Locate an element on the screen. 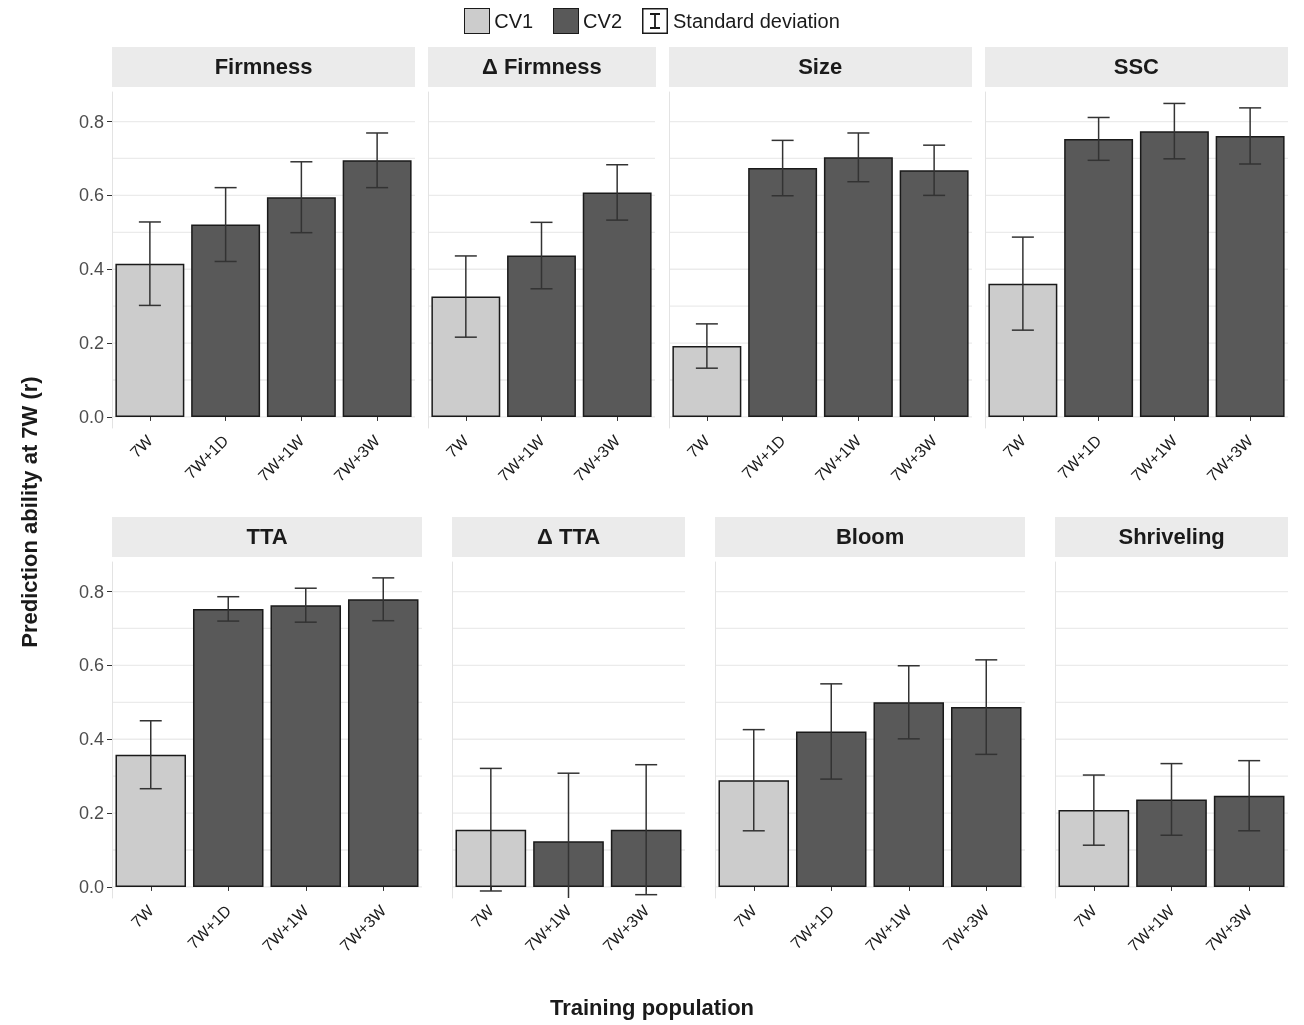 The height and width of the screenshot is (1025, 1304). legend-label: CV2 is located at coordinates (602, 21).